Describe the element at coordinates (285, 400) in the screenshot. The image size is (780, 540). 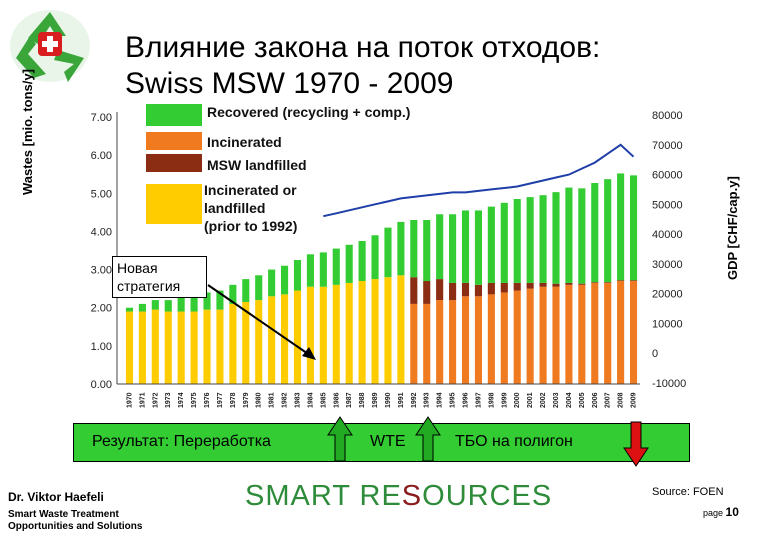
I see `x-tick-label: 1982` at that location.